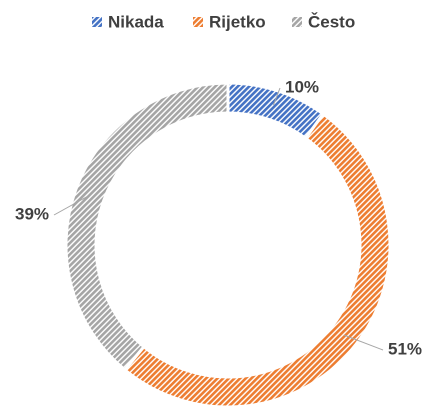 The width and height of the screenshot is (424, 420). Describe the element at coordinates (331, 21) in the screenshot. I see `legend-label: Često` at that location.